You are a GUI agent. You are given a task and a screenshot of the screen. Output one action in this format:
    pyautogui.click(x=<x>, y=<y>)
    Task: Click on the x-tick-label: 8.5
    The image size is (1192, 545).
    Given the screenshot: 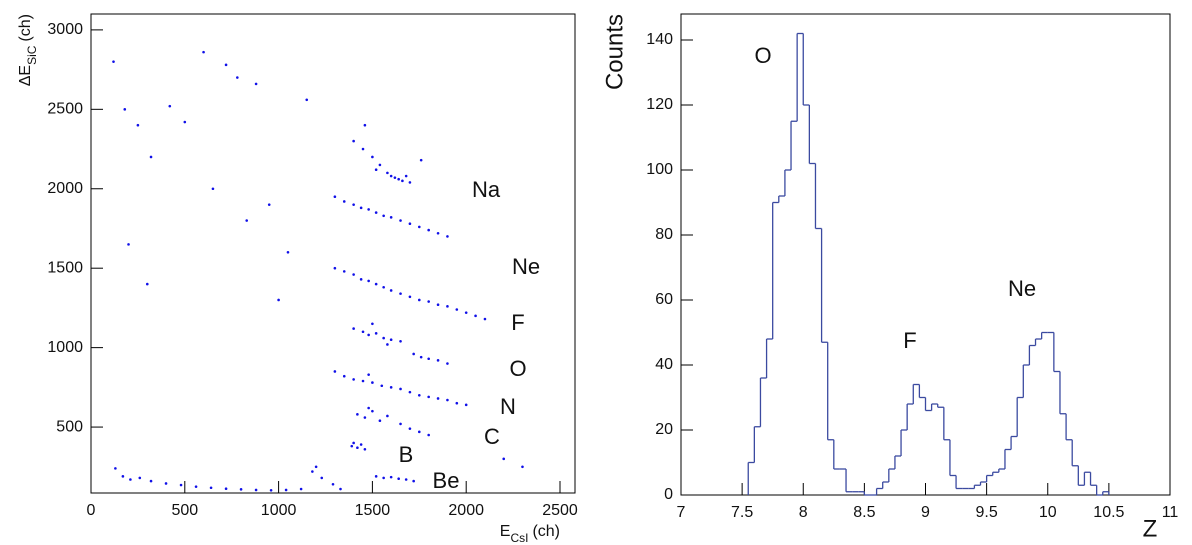 What is the action you would take?
    pyautogui.click(x=864, y=512)
    